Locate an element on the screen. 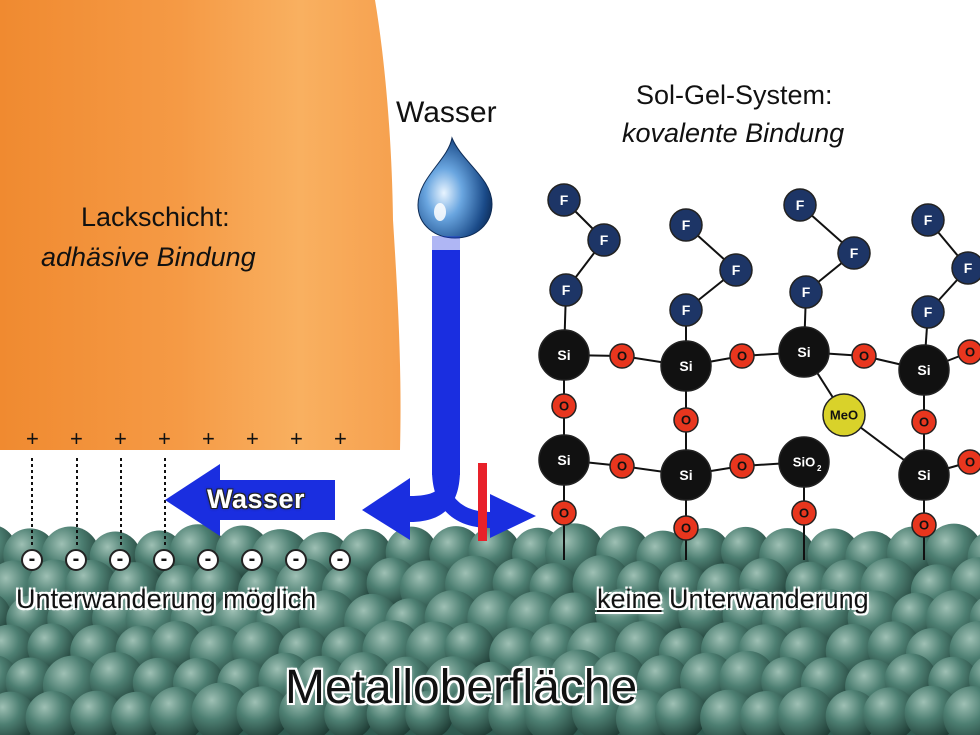  water-drop-icon is located at coordinates (455, 187).